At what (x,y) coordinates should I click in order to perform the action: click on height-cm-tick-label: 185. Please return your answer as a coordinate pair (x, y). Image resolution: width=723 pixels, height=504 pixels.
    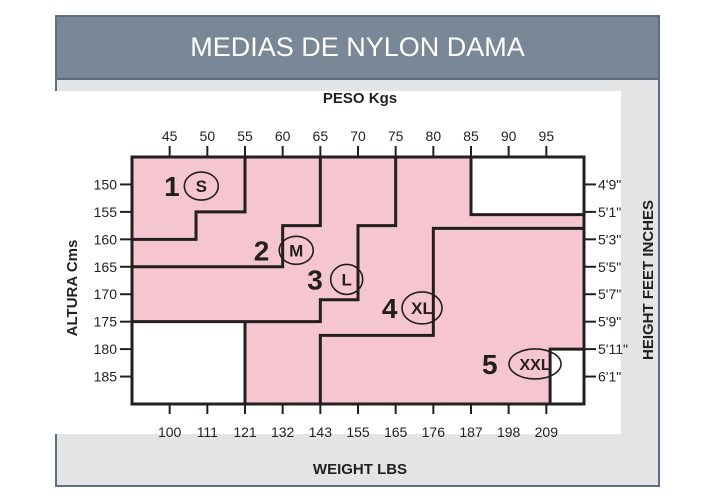
    Looking at the image, I should click on (106, 377).